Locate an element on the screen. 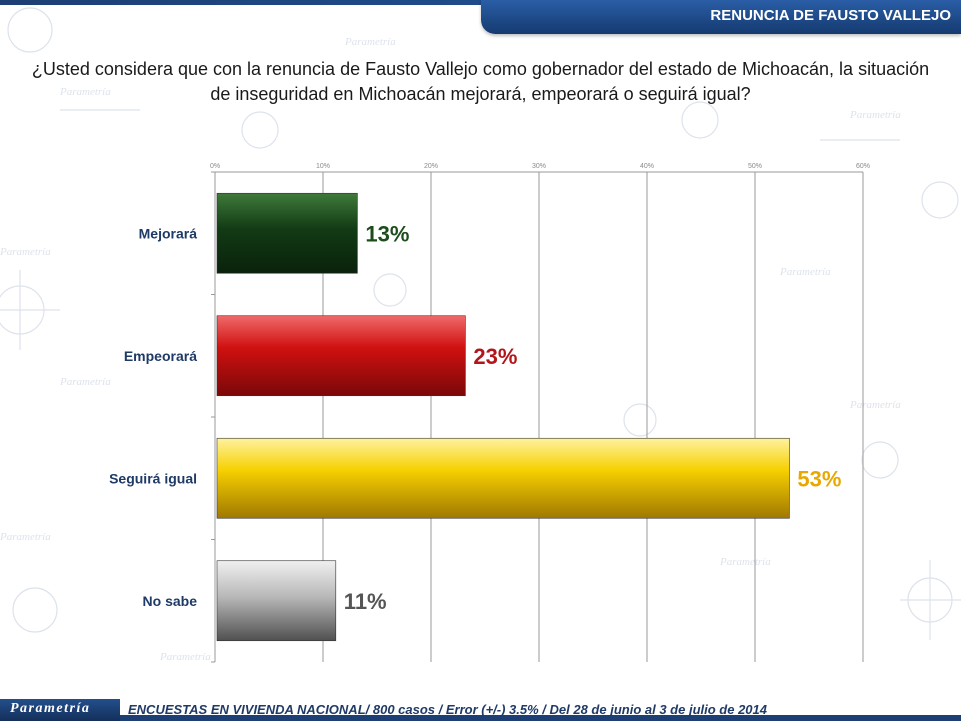 The height and width of the screenshot is (721, 961). category-label: Seguirá igual is located at coordinates (153, 478).